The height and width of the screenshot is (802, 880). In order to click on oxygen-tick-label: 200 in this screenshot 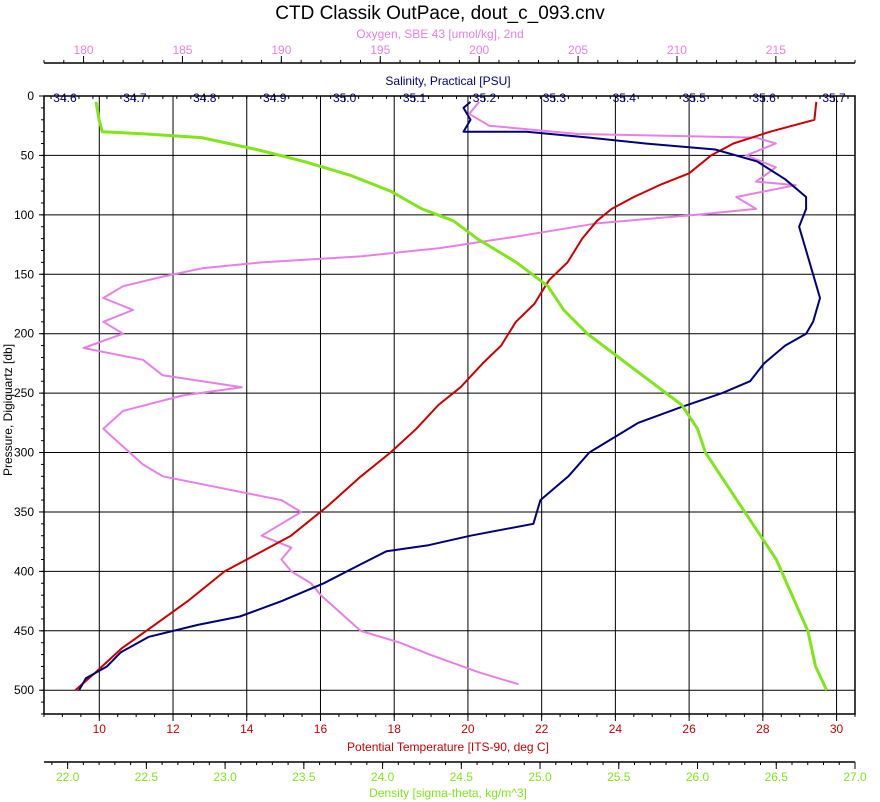, I will do `click(479, 50)`.